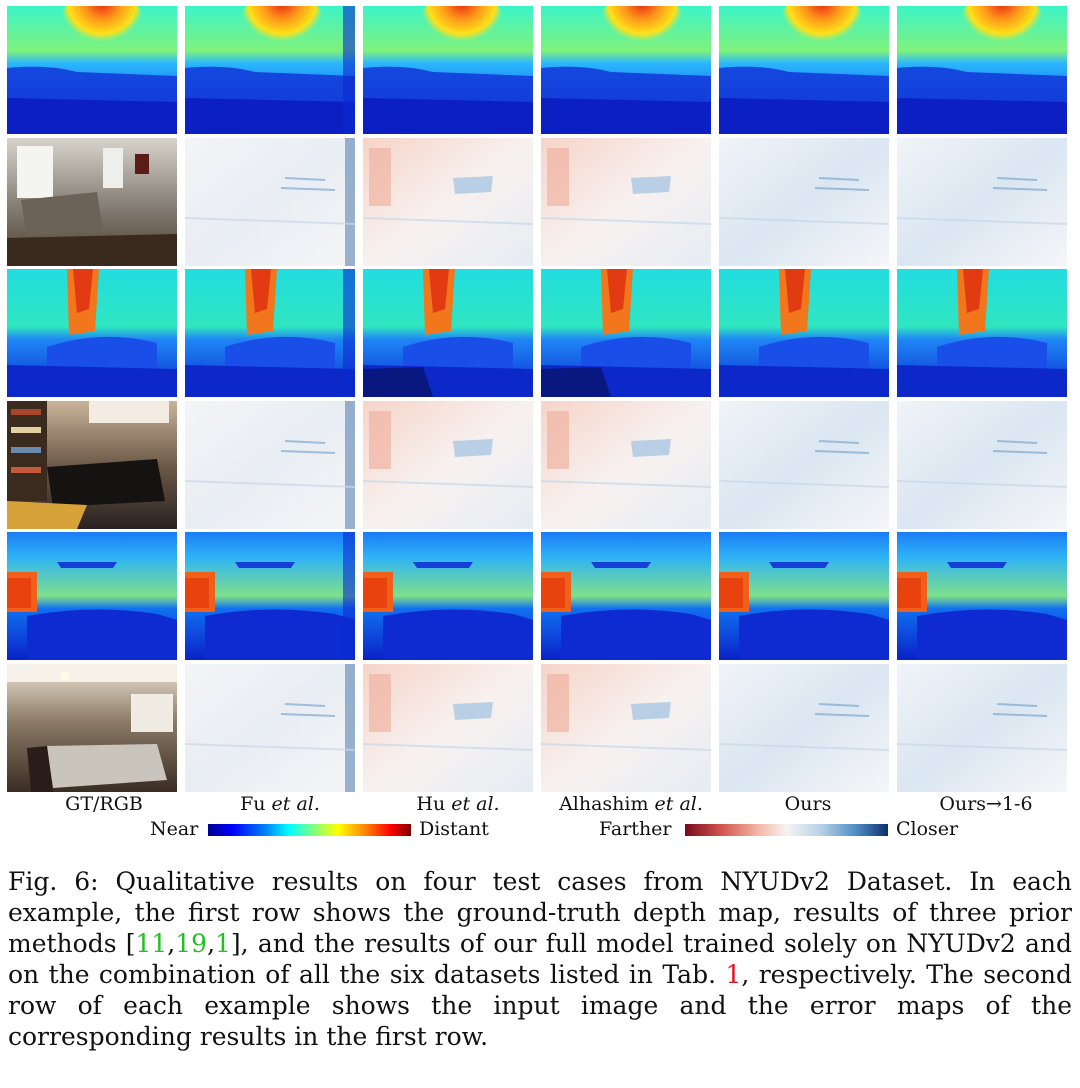  What do you see at coordinates (280, 804) in the screenshot?
I see `column-label-fu: Fu et al.` at bounding box center [280, 804].